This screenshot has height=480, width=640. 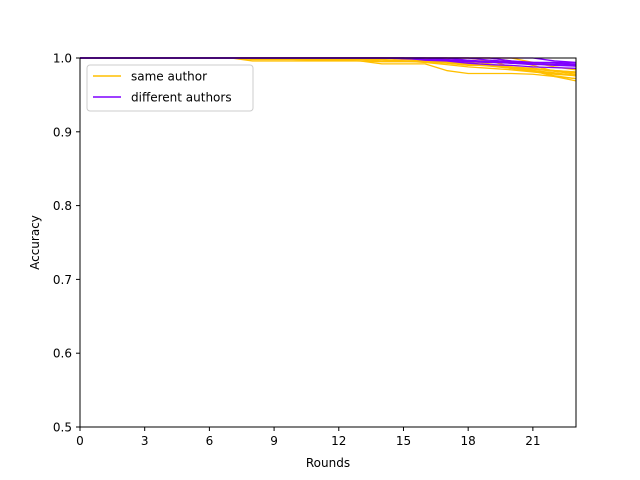 What do you see at coordinates (532, 441) in the screenshot?
I see `x-tick-label: 21` at bounding box center [532, 441].